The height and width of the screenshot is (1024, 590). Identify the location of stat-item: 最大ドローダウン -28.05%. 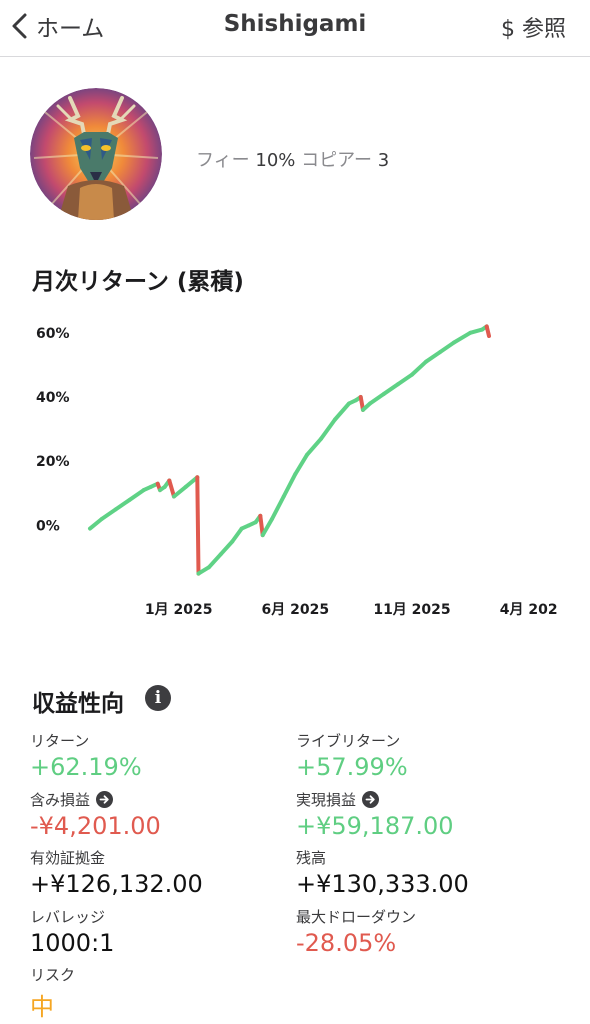
(356, 931).